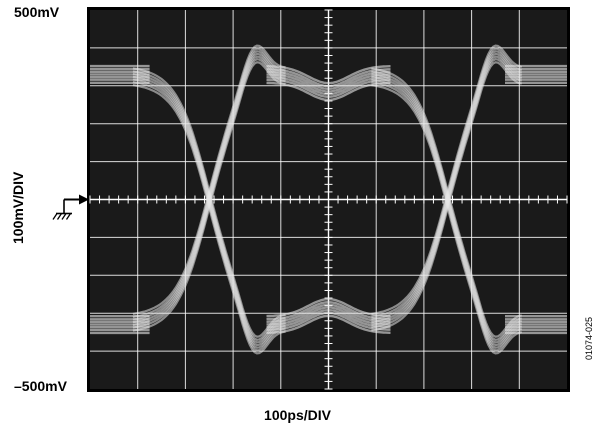  Describe the element at coordinates (297, 415) in the screenshot. I see `x-axis-label: 100ps/DIV` at that location.